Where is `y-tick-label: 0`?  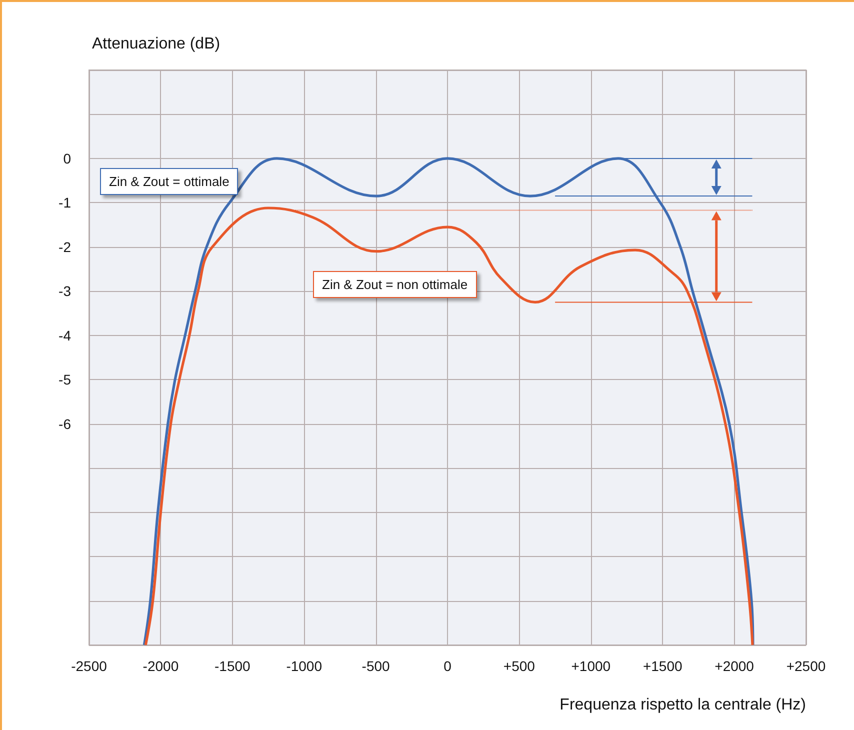 y-tick-label: 0 is located at coordinates (67, 158).